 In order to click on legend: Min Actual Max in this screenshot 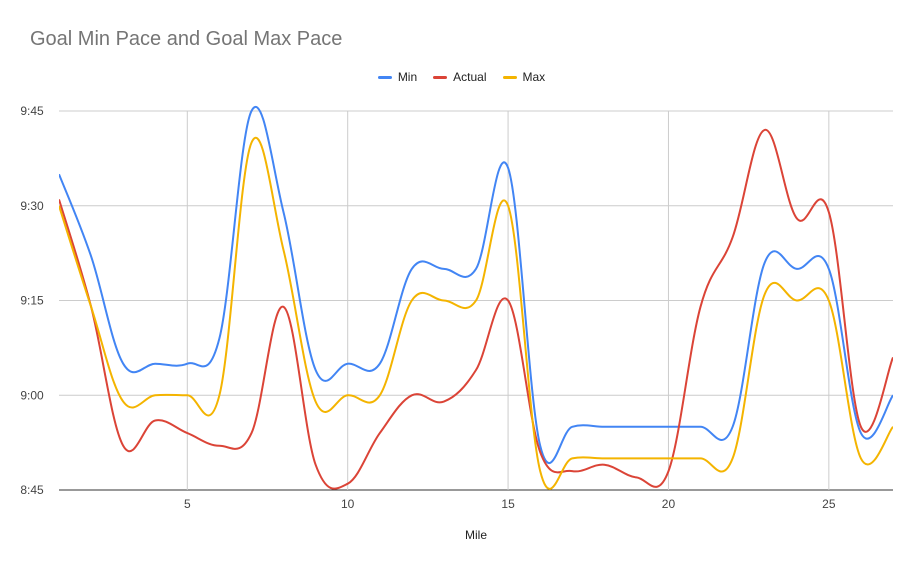, I will do `click(461, 77)`.